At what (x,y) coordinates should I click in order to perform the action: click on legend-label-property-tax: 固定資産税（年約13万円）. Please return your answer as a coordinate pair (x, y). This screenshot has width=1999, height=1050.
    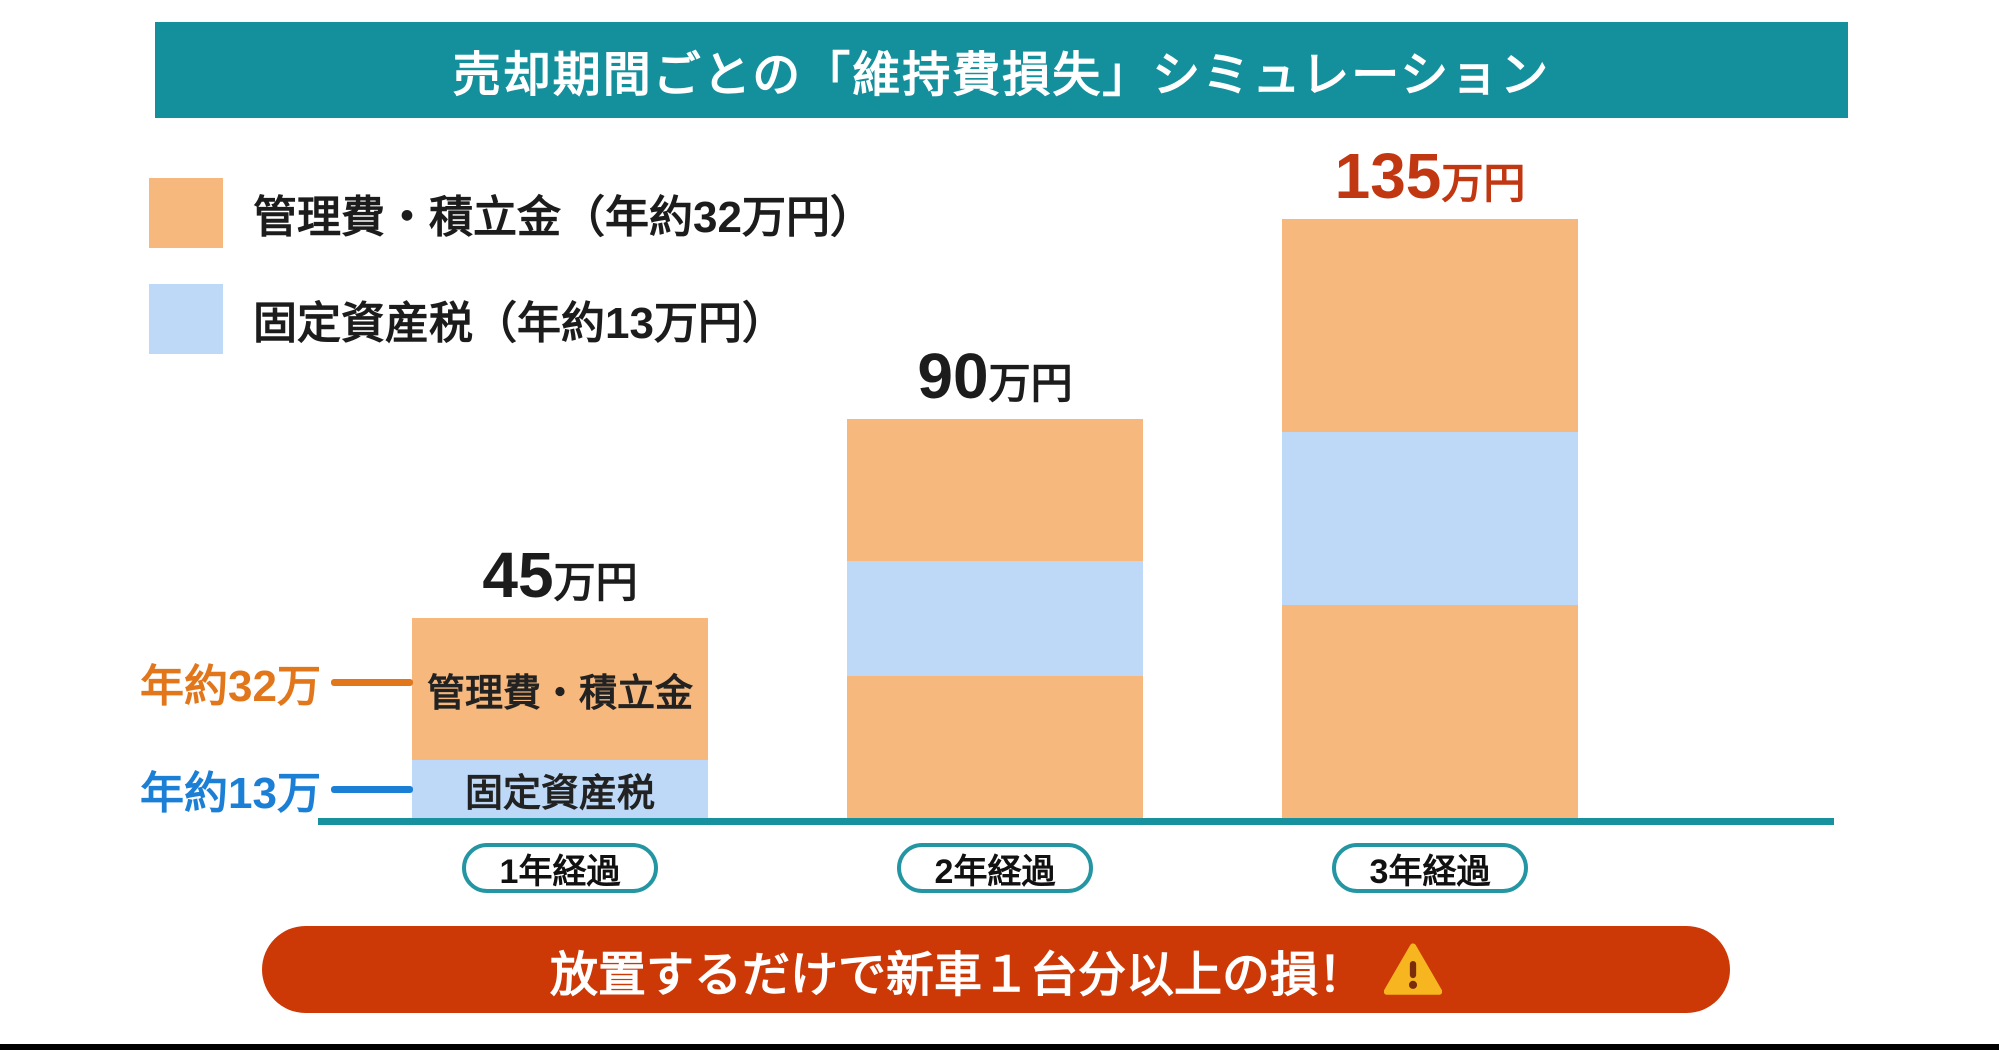
    Looking at the image, I should click on (519, 323).